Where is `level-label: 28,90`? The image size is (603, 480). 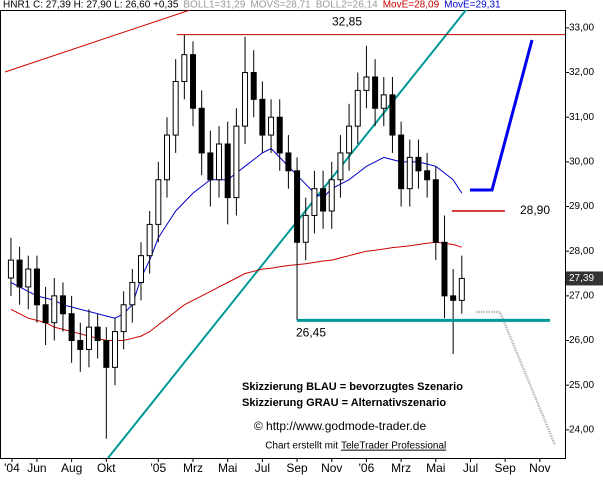
level-label: 28,90 is located at coordinates (535, 210).